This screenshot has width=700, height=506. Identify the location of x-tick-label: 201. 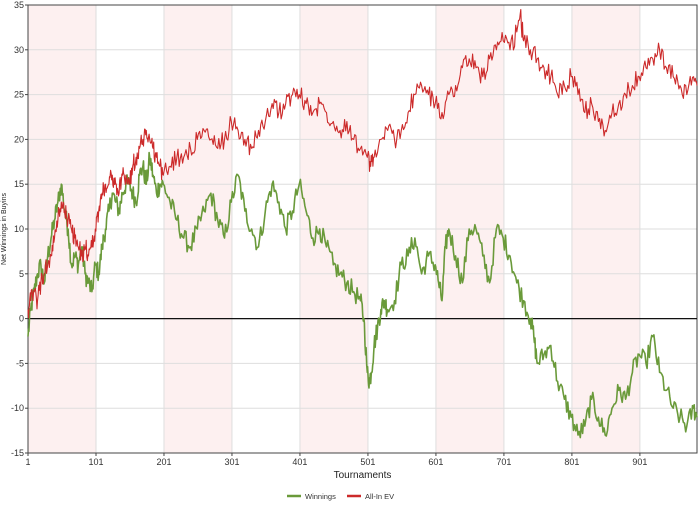
(163, 462).